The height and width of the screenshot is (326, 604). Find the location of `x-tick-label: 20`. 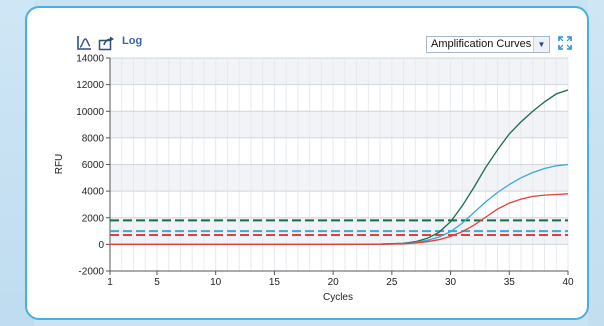

x-tick-label: 20 is located at coordinates (334, 282).